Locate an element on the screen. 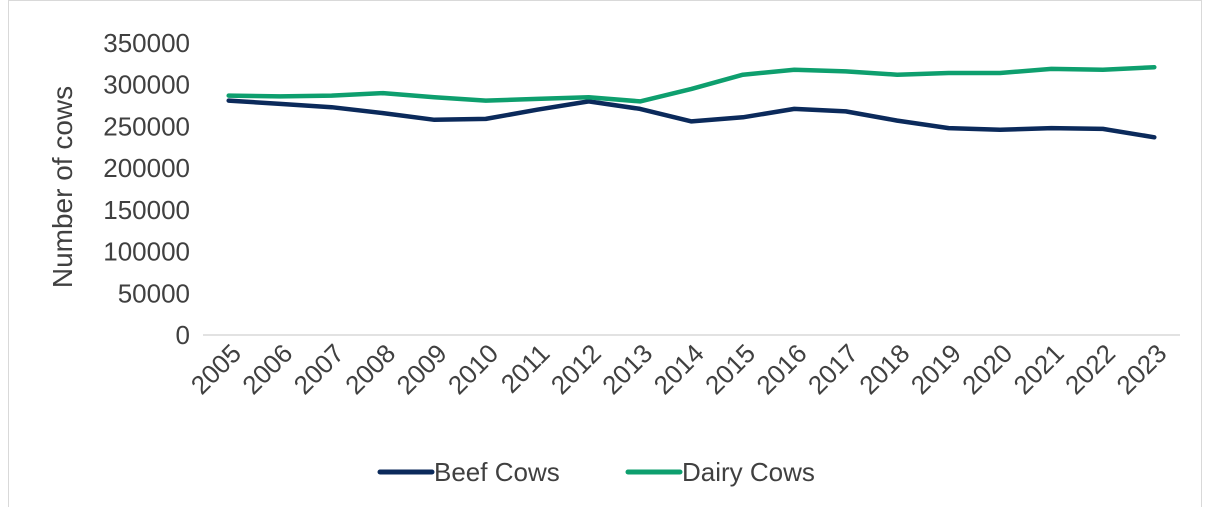 The image size is (1208, 508). x-tick-label: 2005 is located at coordinates (216, 369).